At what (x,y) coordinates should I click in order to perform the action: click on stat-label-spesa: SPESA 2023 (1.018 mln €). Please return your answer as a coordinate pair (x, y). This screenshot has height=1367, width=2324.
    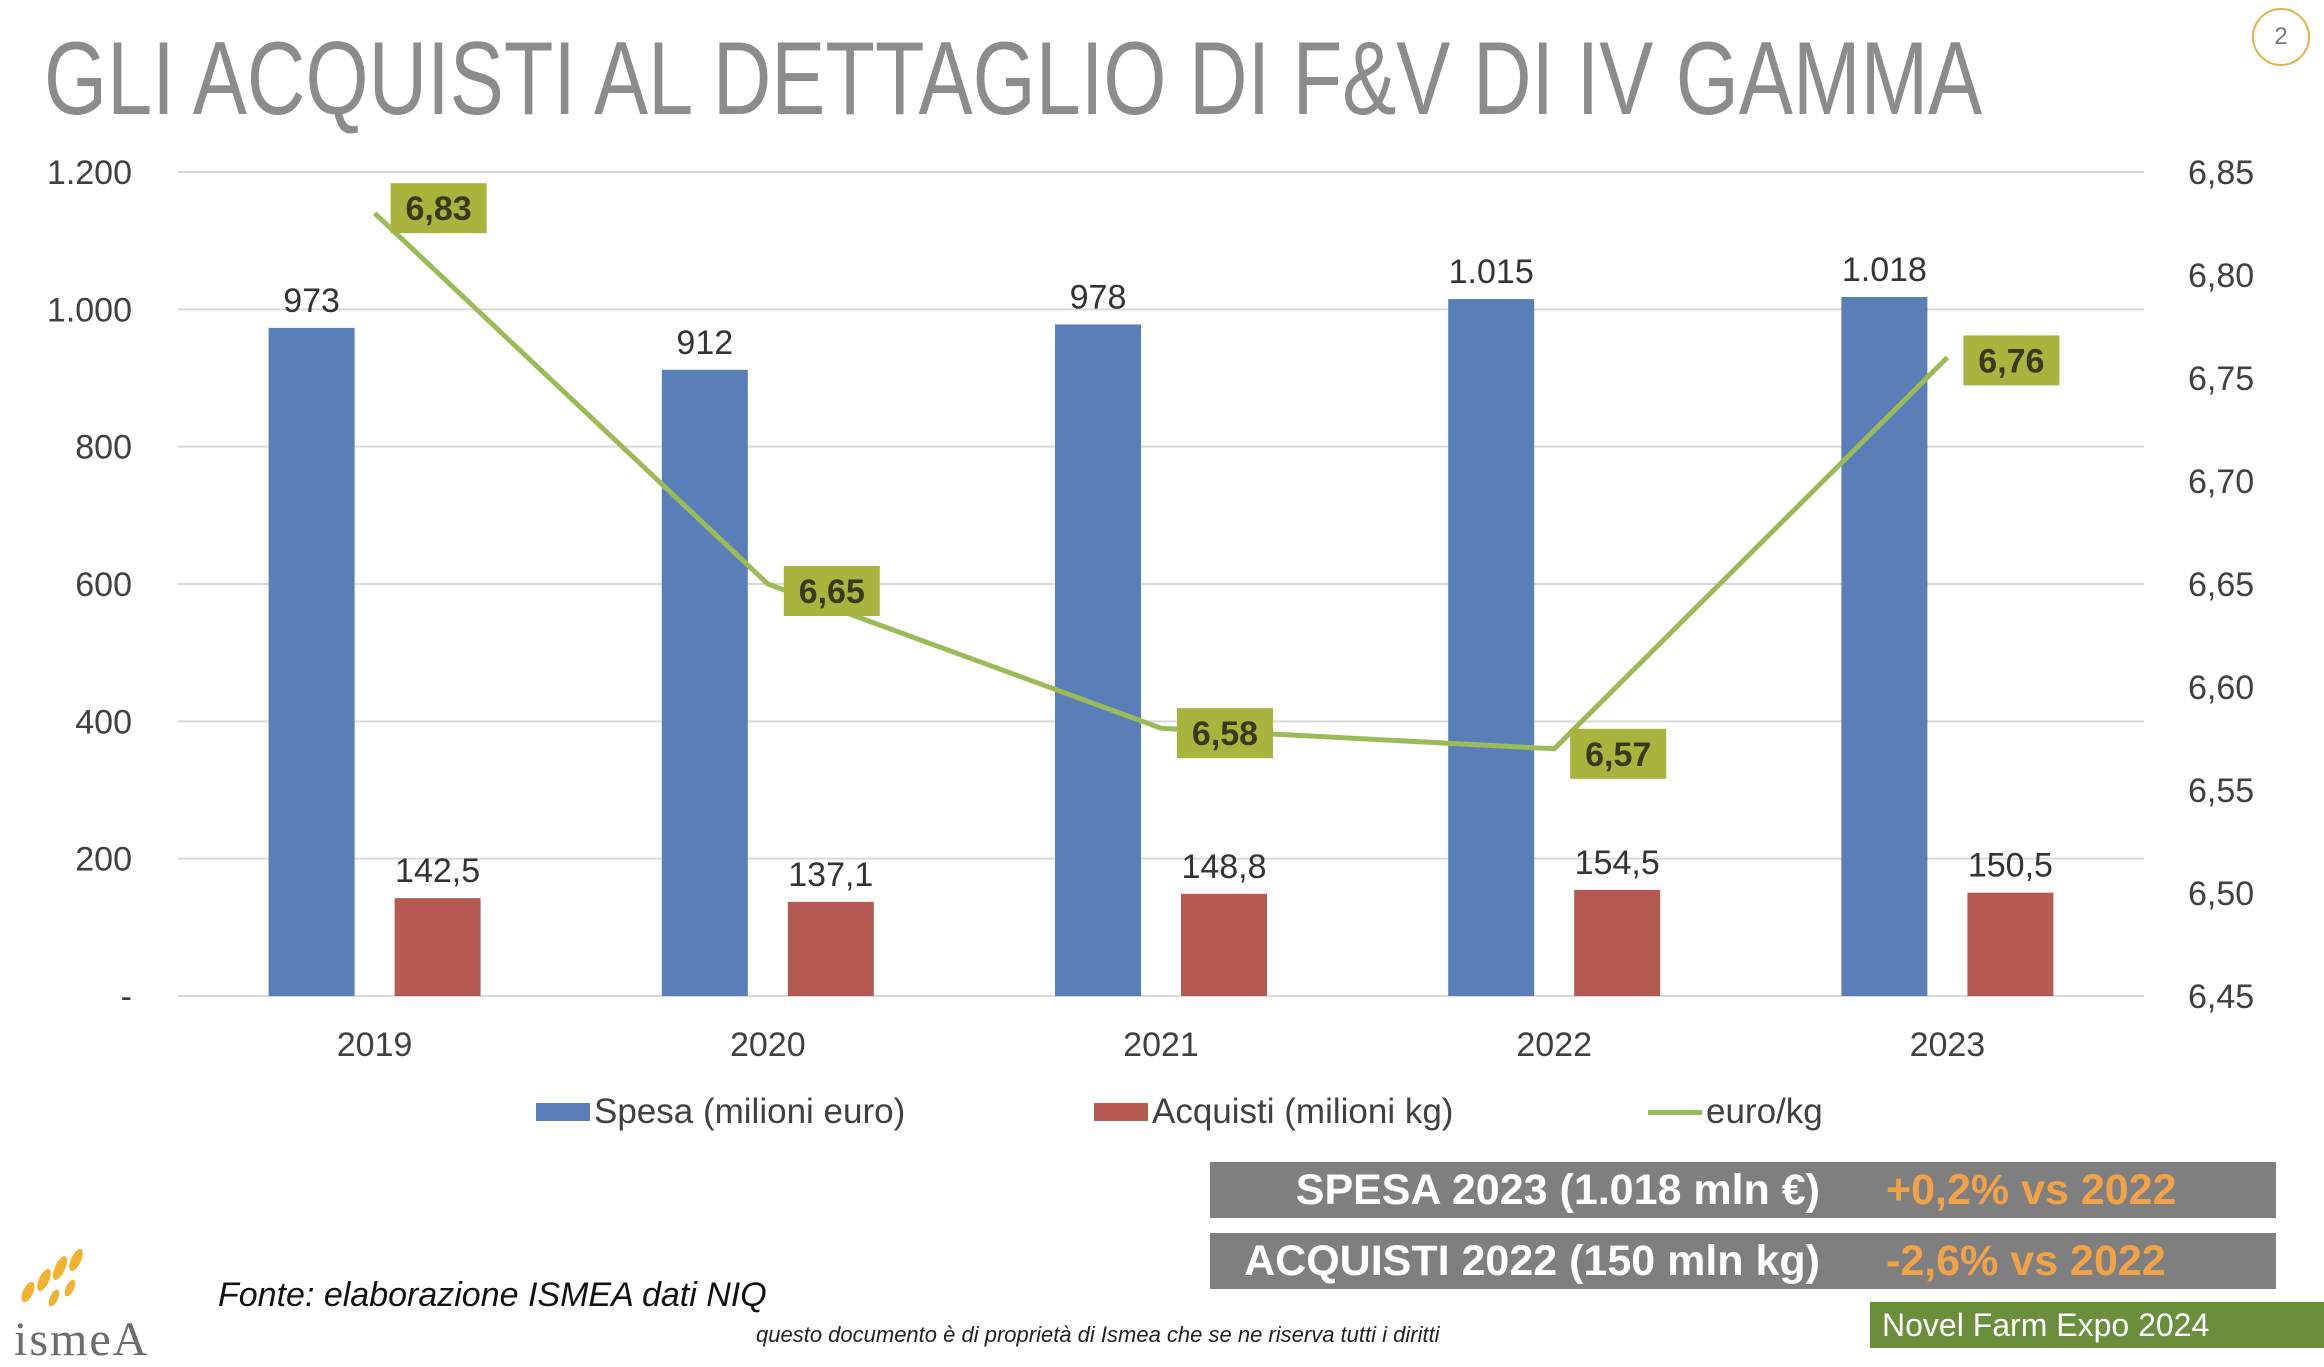
    Looking at the image, I should click on (1558, 1190).